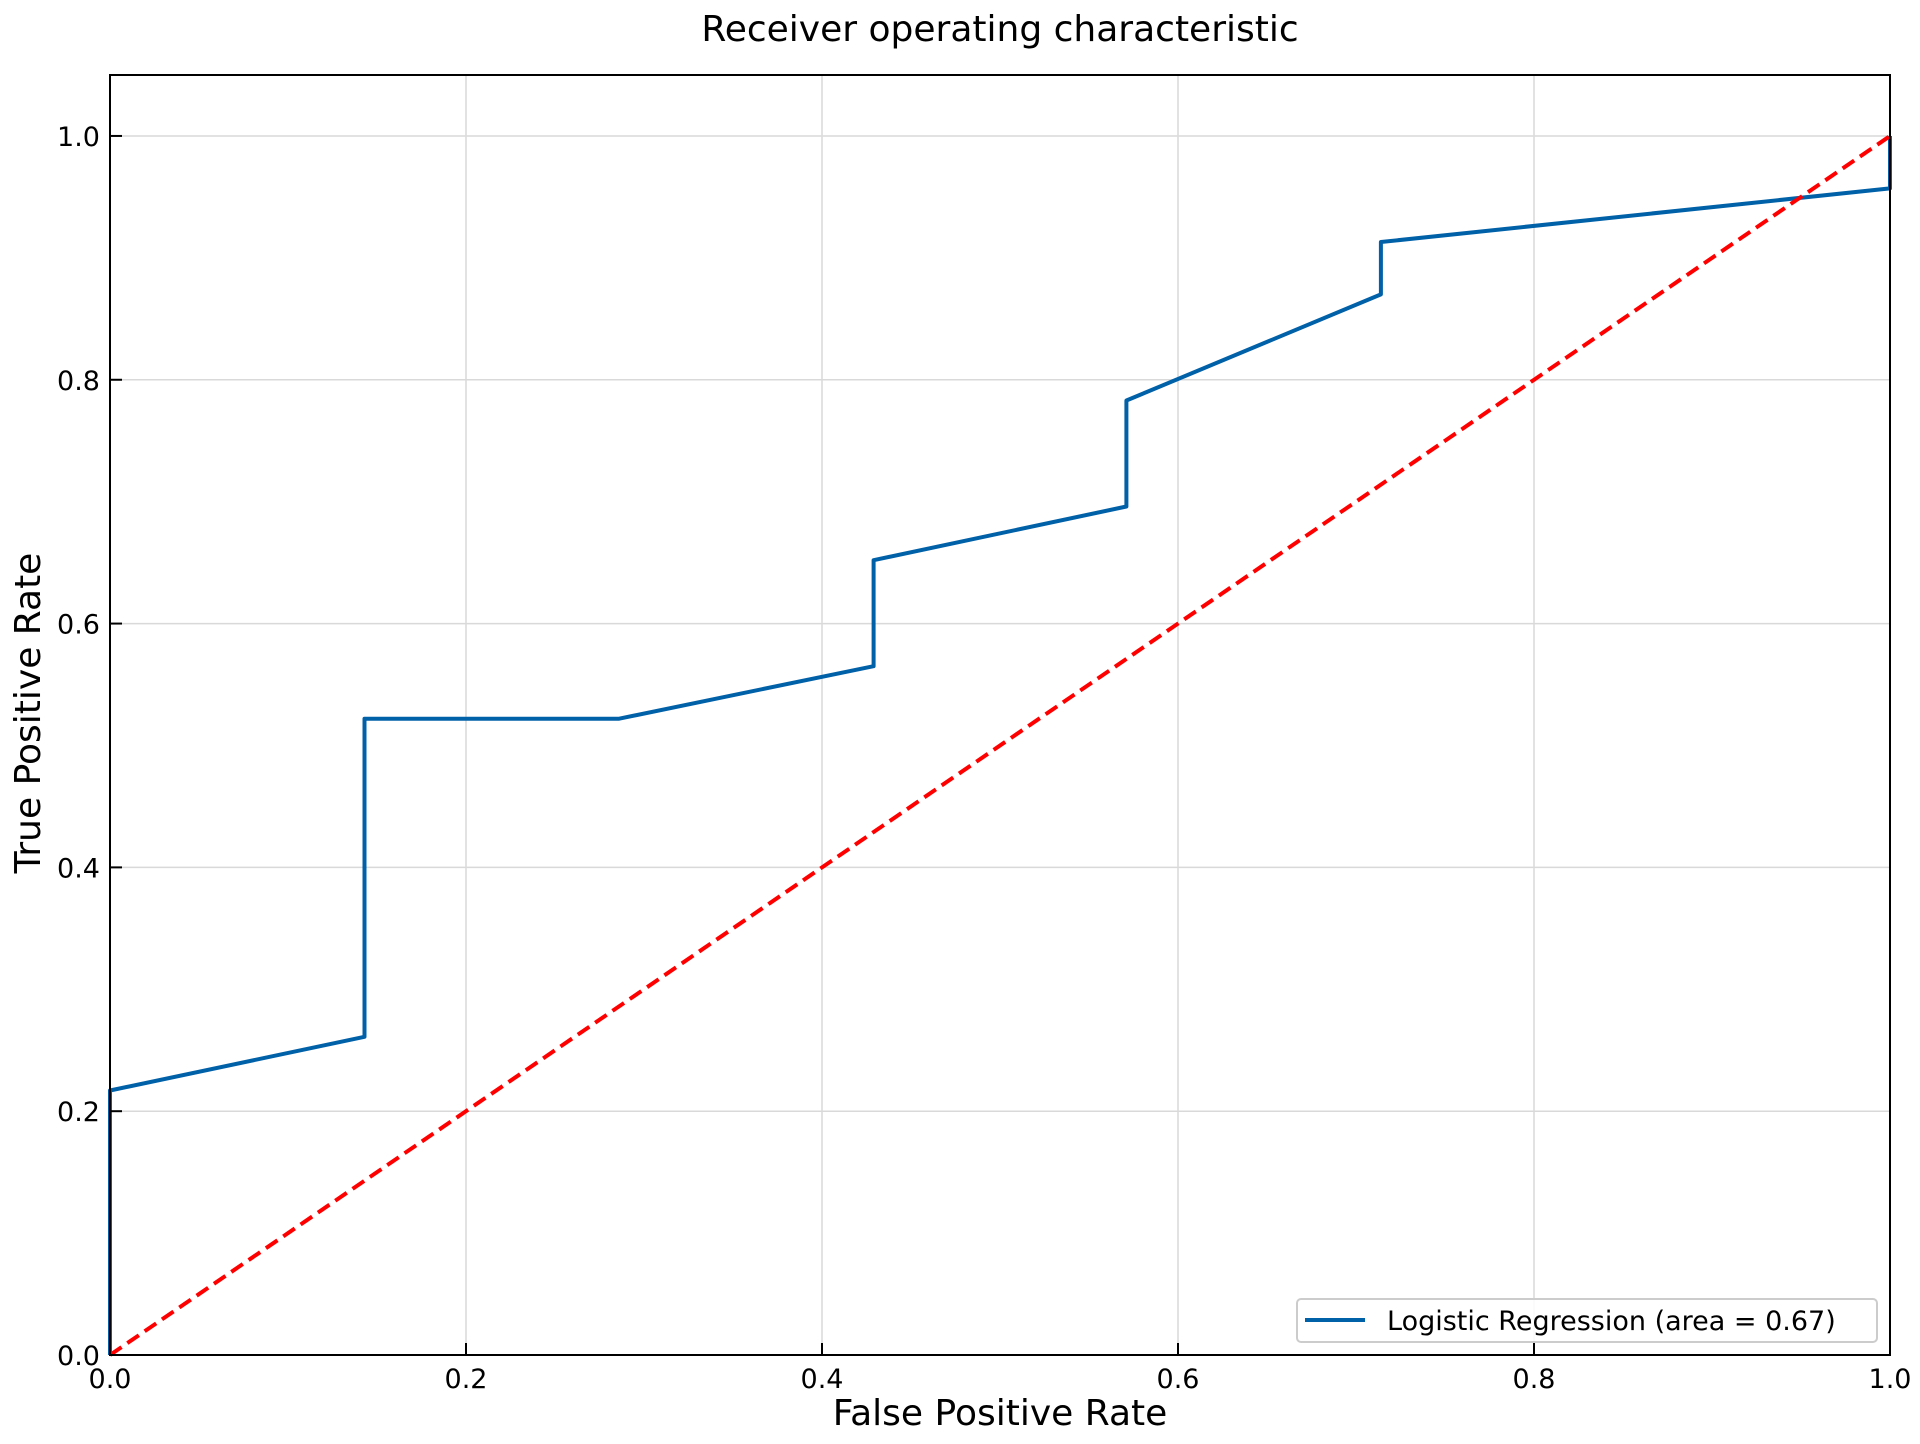 This screenshot has width=1920, height=1444. Describe the element at coordinates (1178, 1379) in the screenshot. I see `x-tick-label: 0.6` at that location.